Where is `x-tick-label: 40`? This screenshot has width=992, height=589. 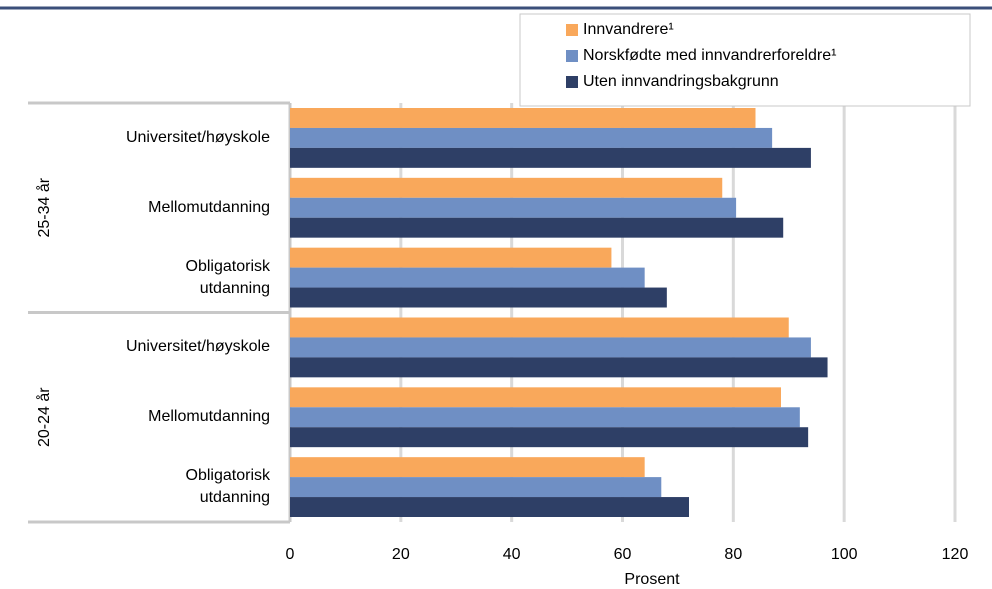
x-tick-label: 40 is located at coordinates (512, 554).